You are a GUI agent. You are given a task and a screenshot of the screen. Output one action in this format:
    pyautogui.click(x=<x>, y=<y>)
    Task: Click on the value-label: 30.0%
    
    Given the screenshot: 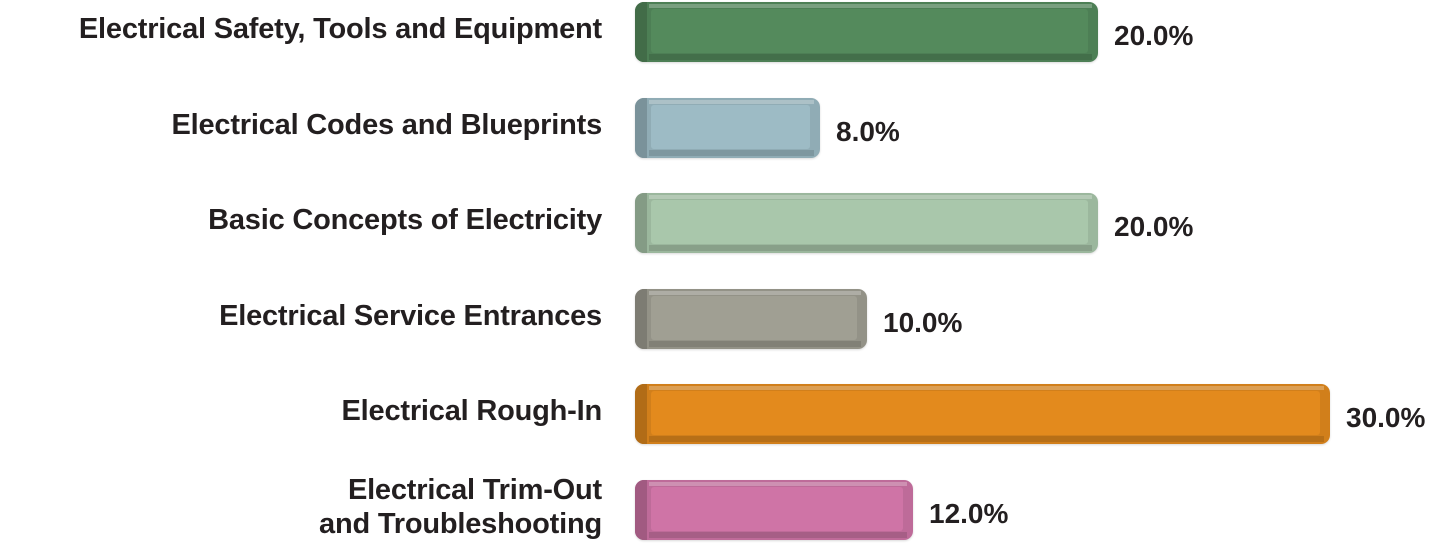 What is the action you would take?
    pyautogui.click(x=1386, y=417)
    